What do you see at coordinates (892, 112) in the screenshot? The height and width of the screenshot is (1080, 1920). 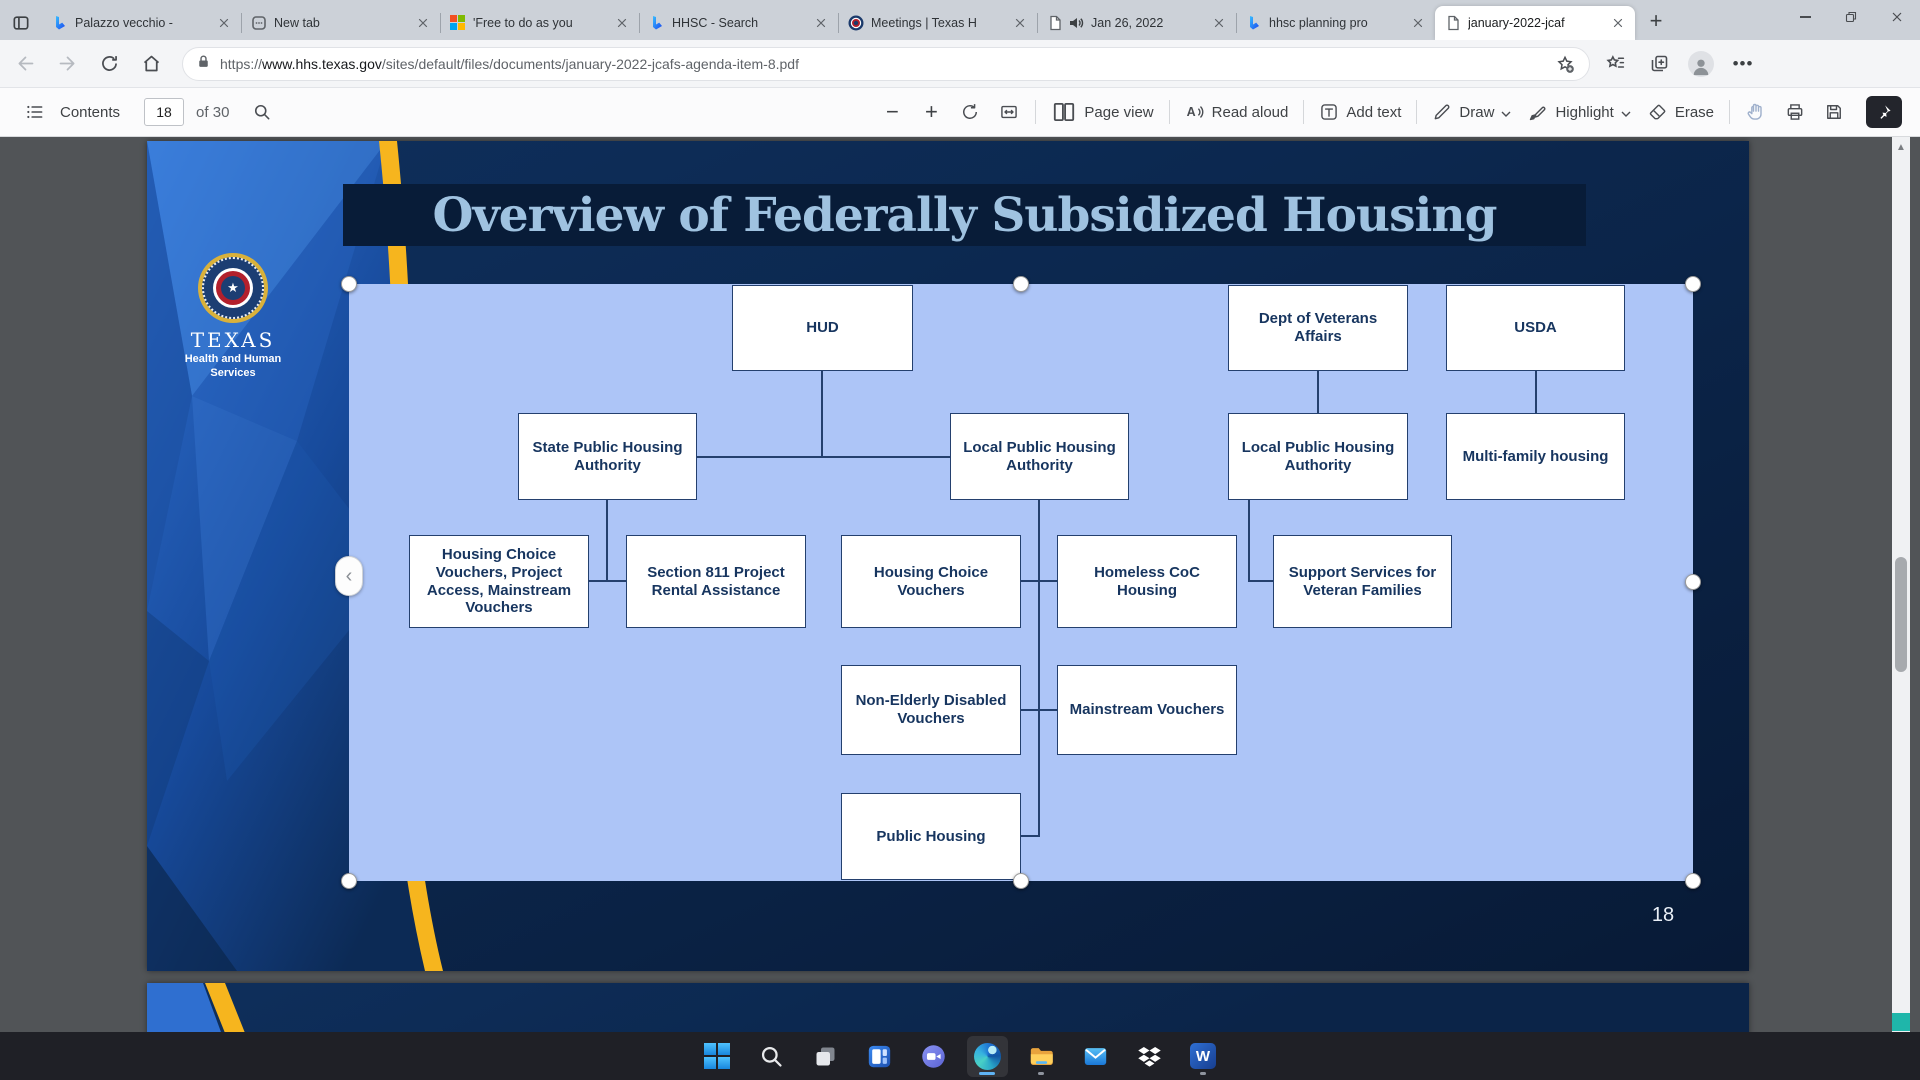 I see `zoom-out-button: −` at bounding box center [892, 112].